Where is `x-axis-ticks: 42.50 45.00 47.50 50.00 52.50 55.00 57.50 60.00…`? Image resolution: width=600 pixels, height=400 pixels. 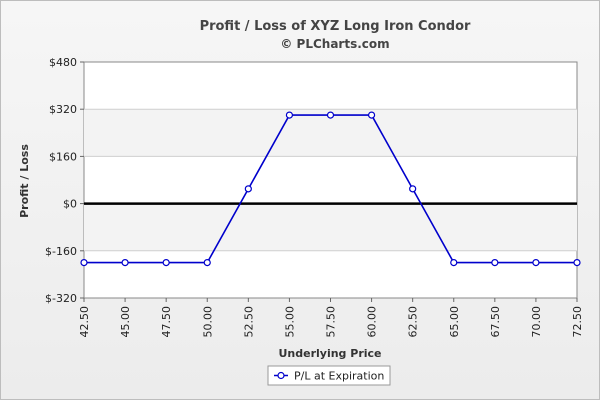 x-axis-ticks: 42.50 45.00 47.50 50.00 52.50 55.00 57.50 60.00… is located at coordinates (331, 318).